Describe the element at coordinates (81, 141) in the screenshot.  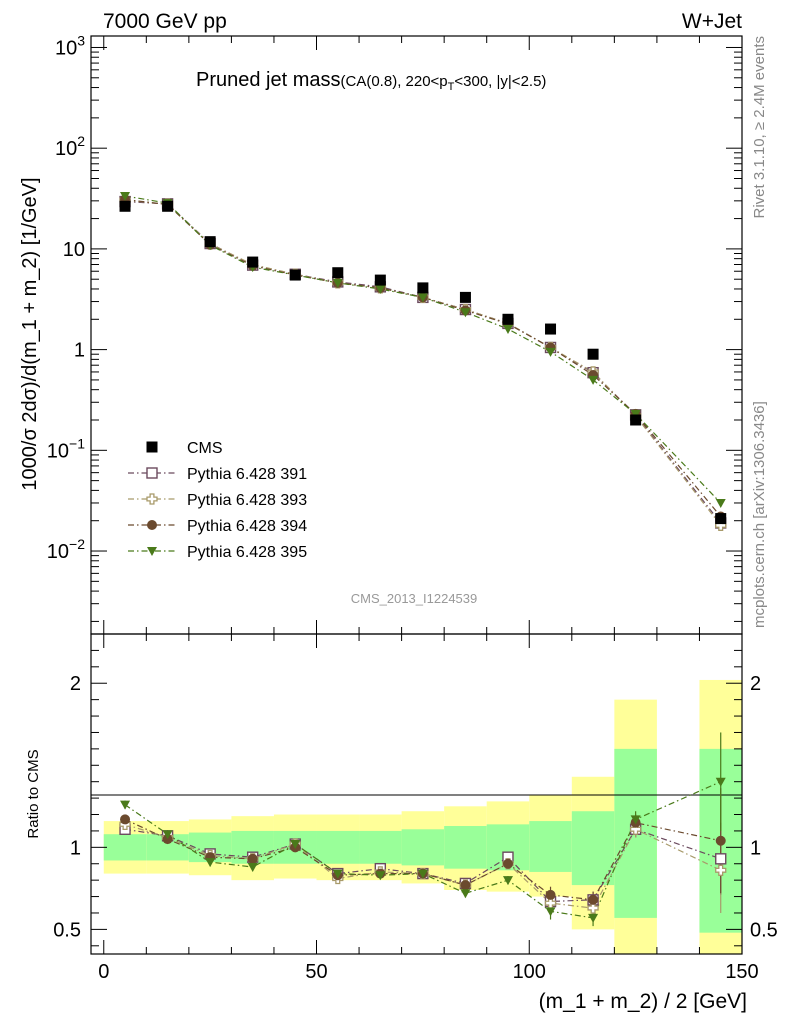
I see `tick-exponent: 2` at that location.